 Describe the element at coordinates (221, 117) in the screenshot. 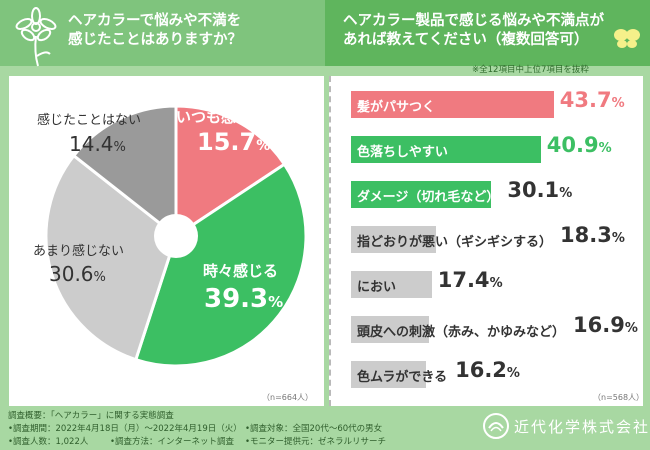

I see `pie-label-always: いつも感じる` at that location.